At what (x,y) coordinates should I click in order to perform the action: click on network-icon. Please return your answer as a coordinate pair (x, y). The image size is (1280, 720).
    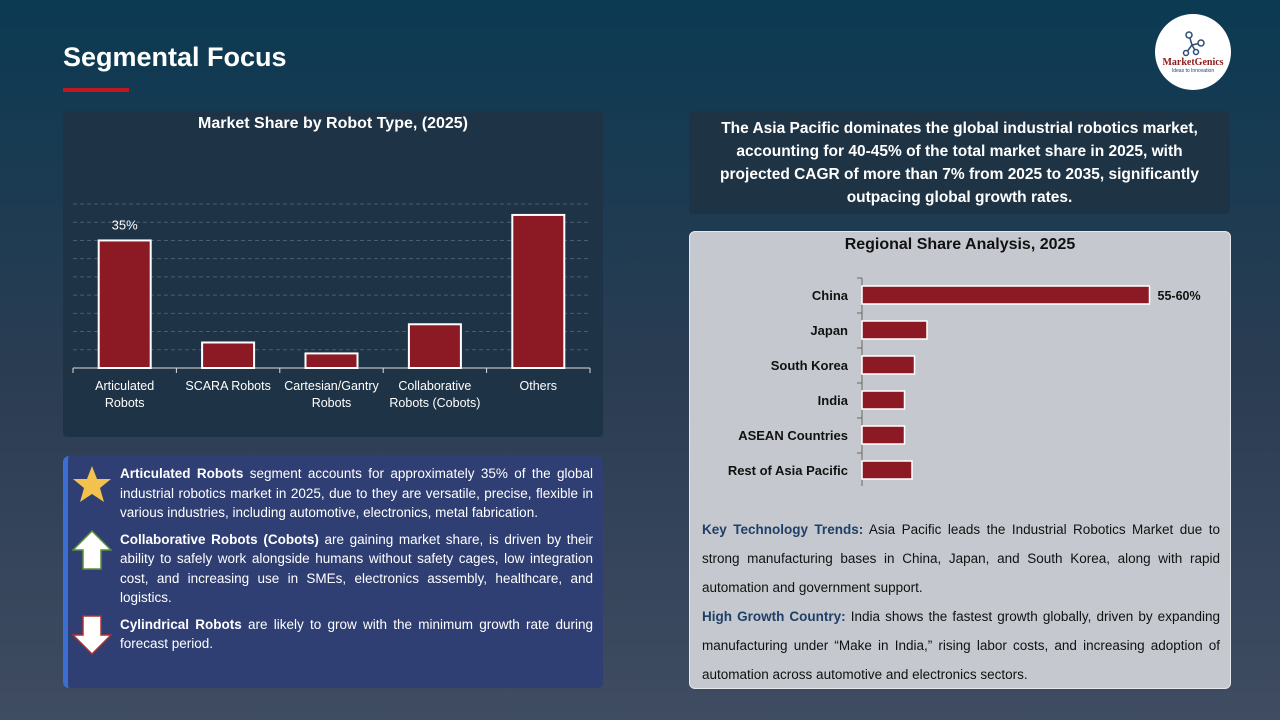
    Looking at the image, I should click on (1193, 43).